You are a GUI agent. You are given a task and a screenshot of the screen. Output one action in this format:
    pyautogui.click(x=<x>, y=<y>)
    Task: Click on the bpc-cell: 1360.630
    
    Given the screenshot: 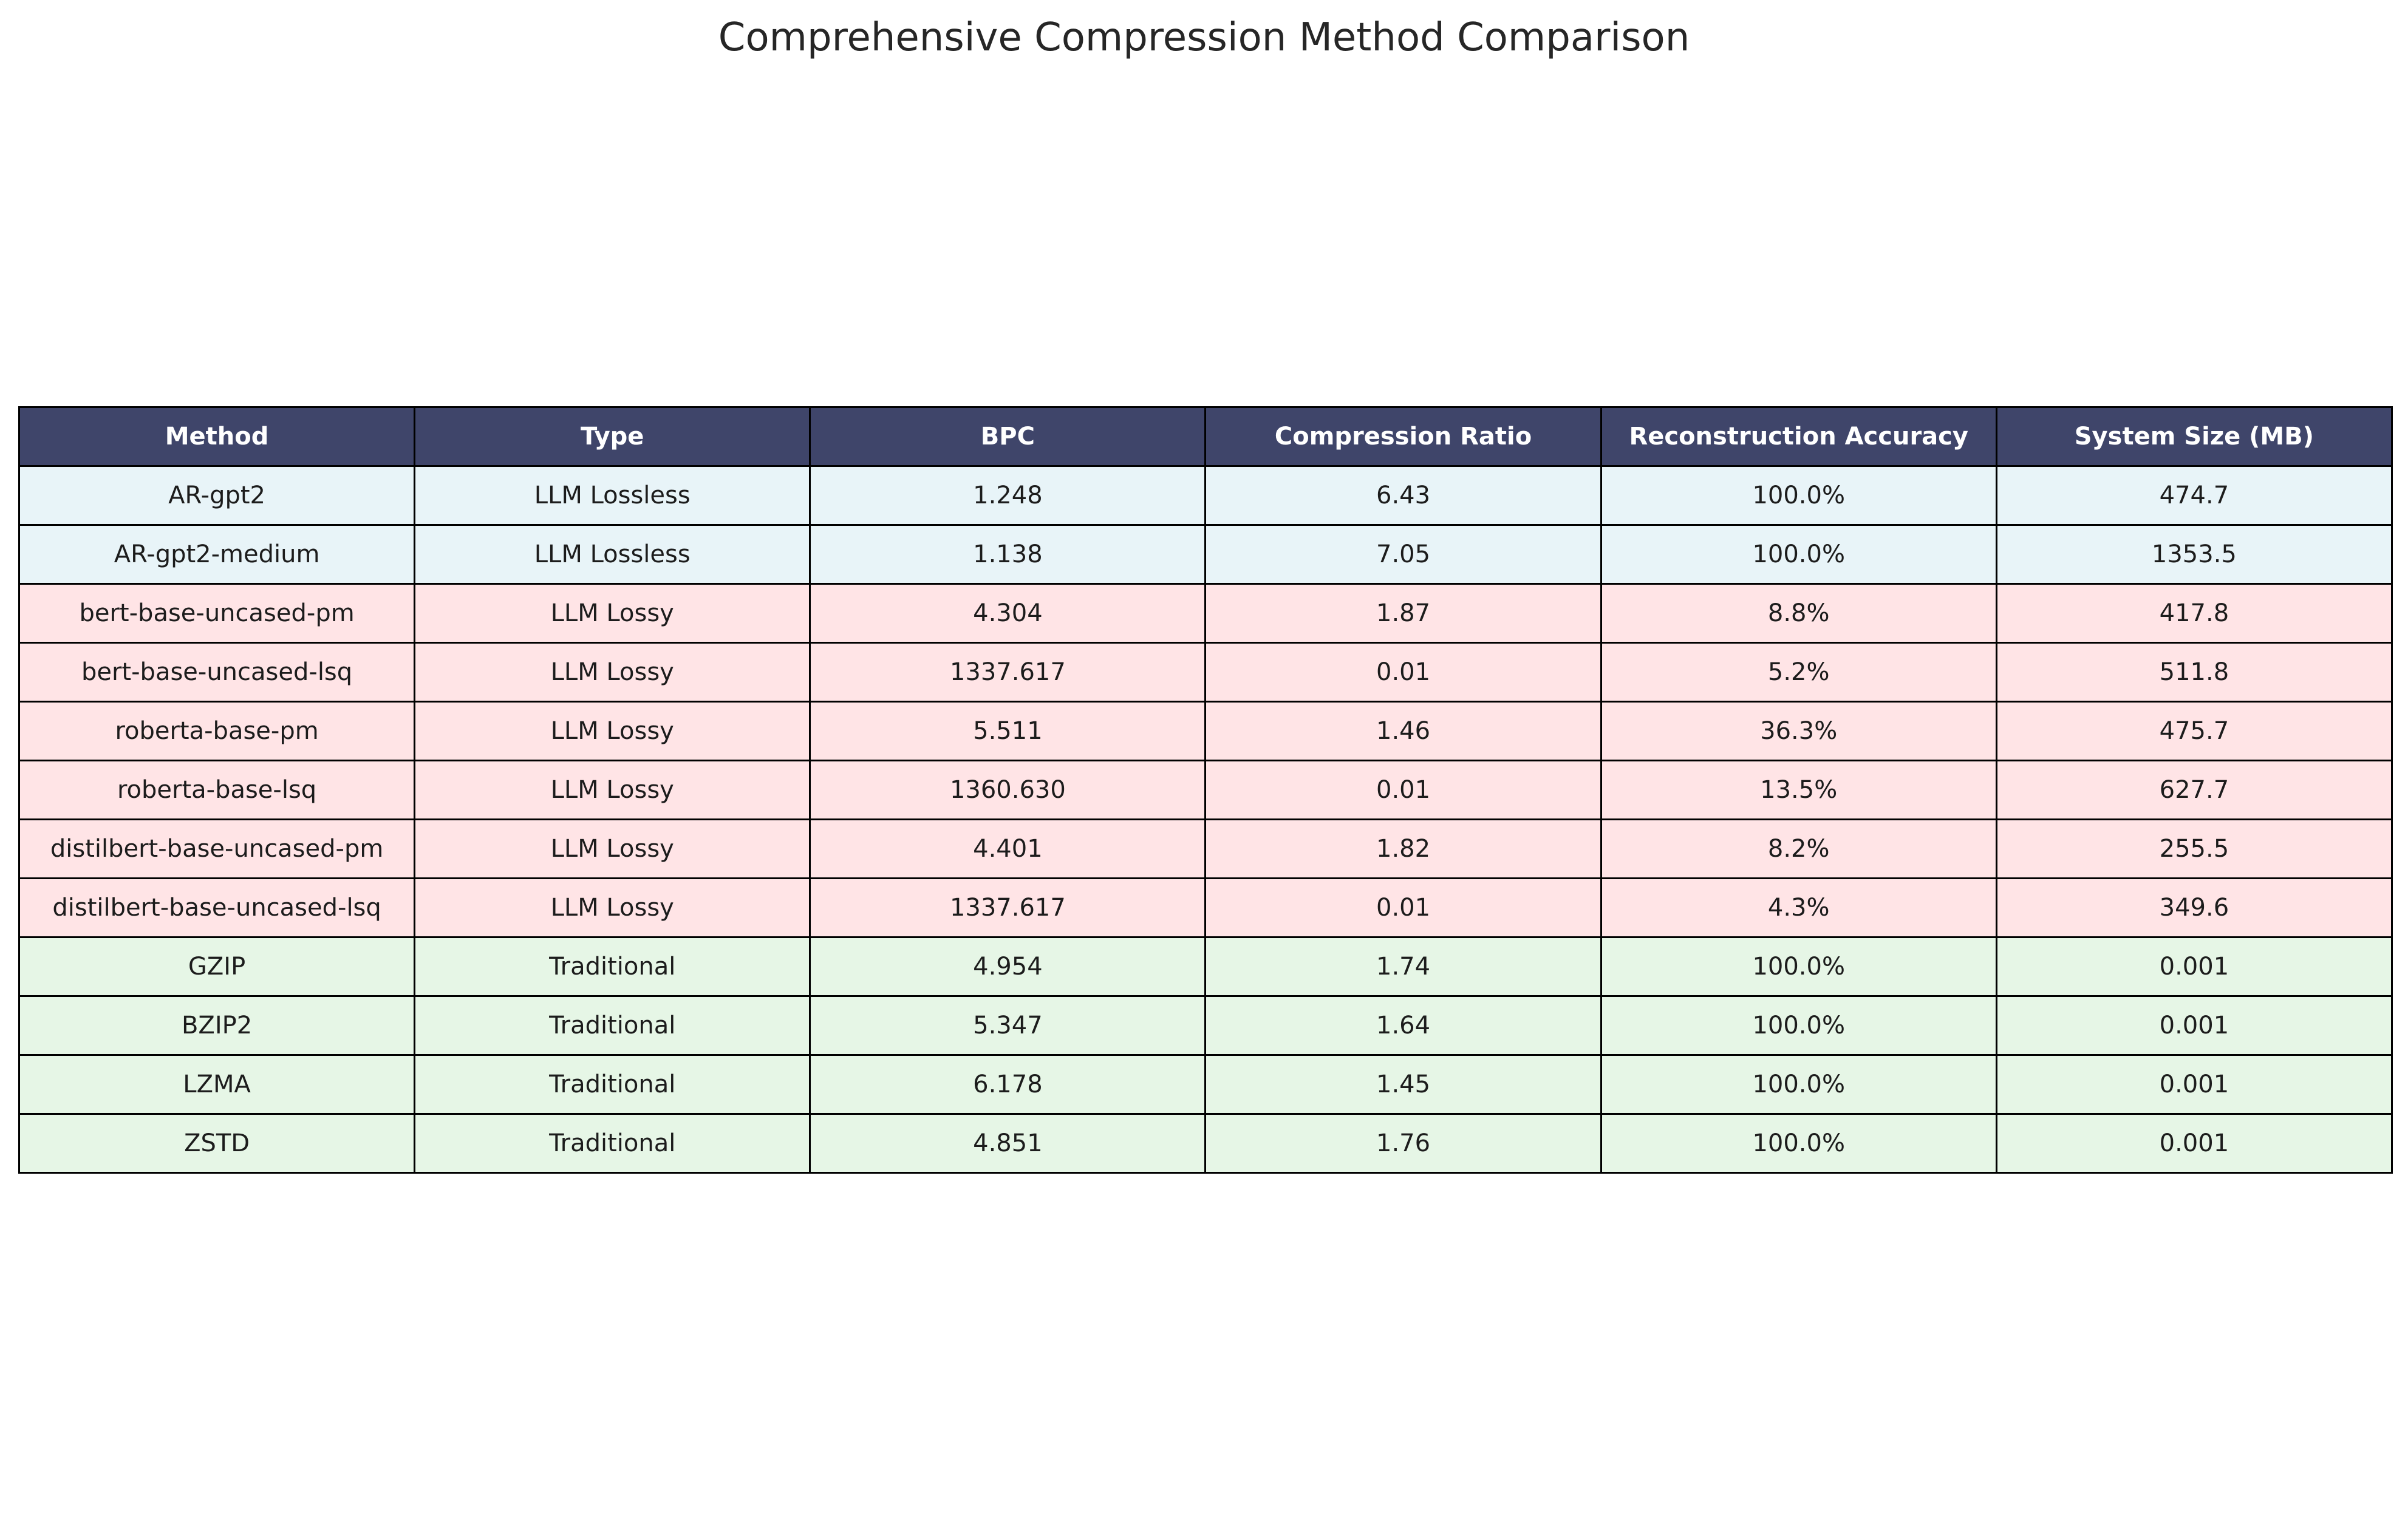 What is the action you would take?
    pyautogui.click(x=1008, y=790)
    